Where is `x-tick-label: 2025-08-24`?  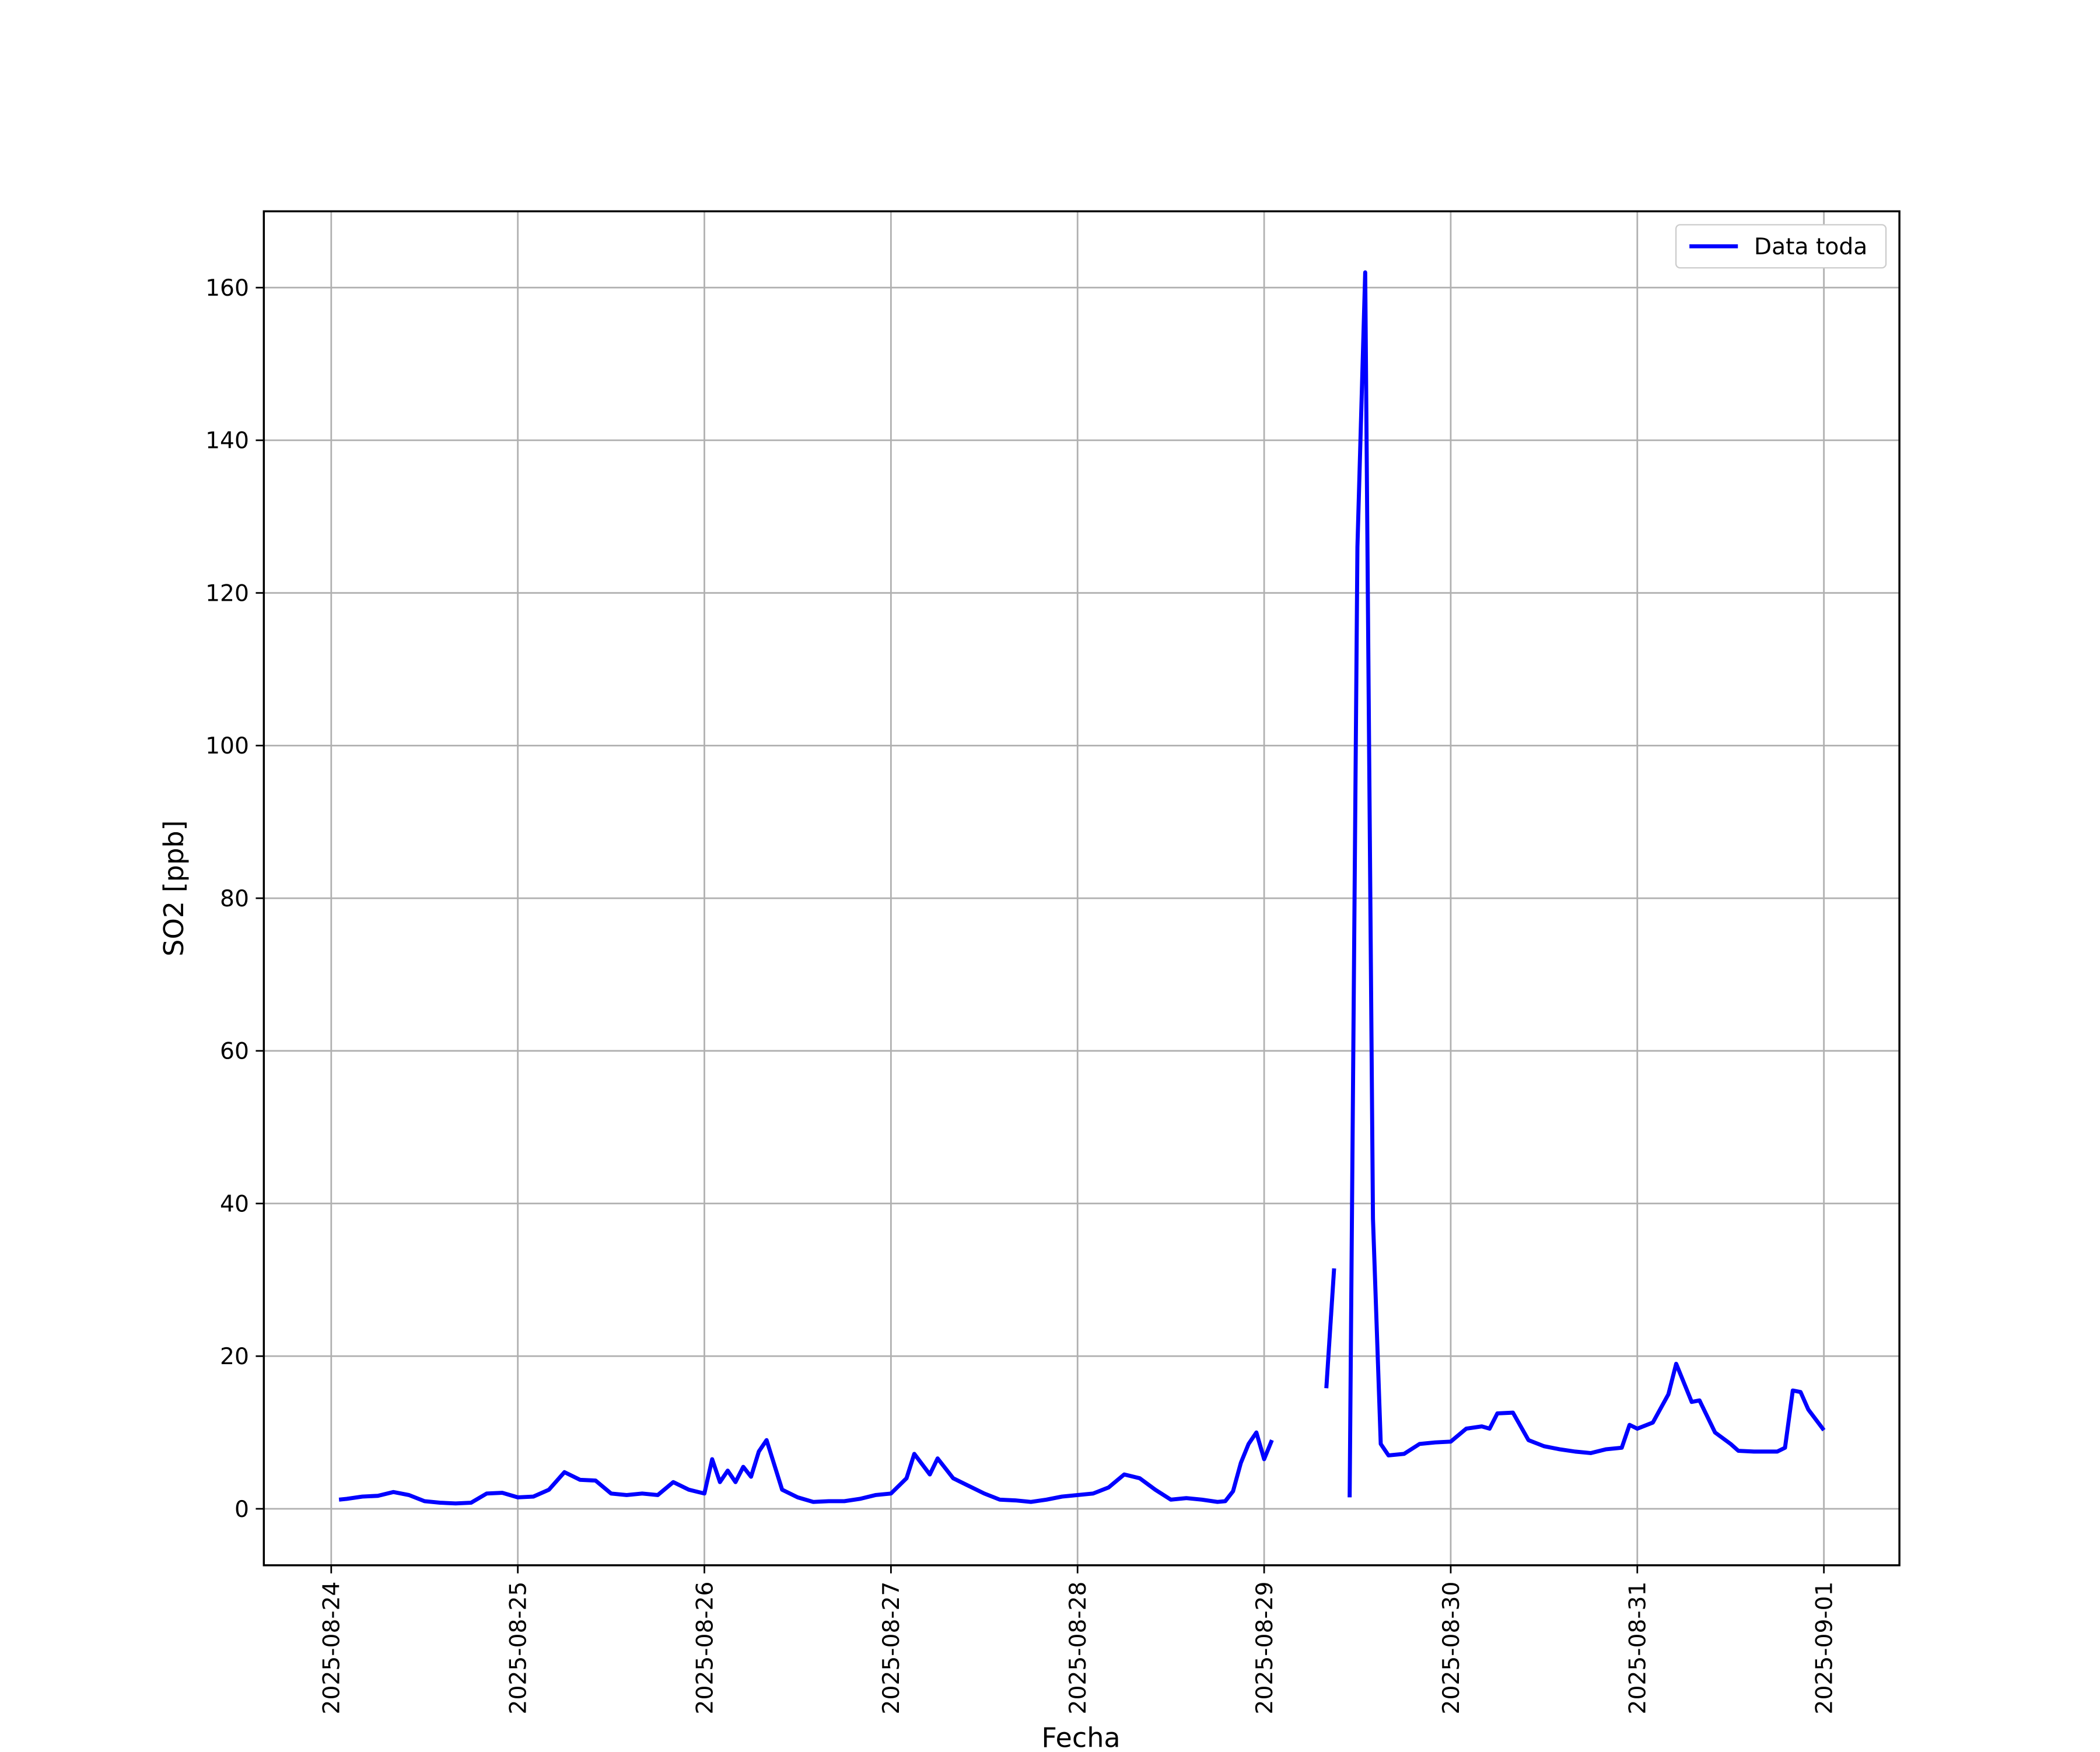 x-tick-label: 2025-08-24 is located at coordinates (332, 1648).